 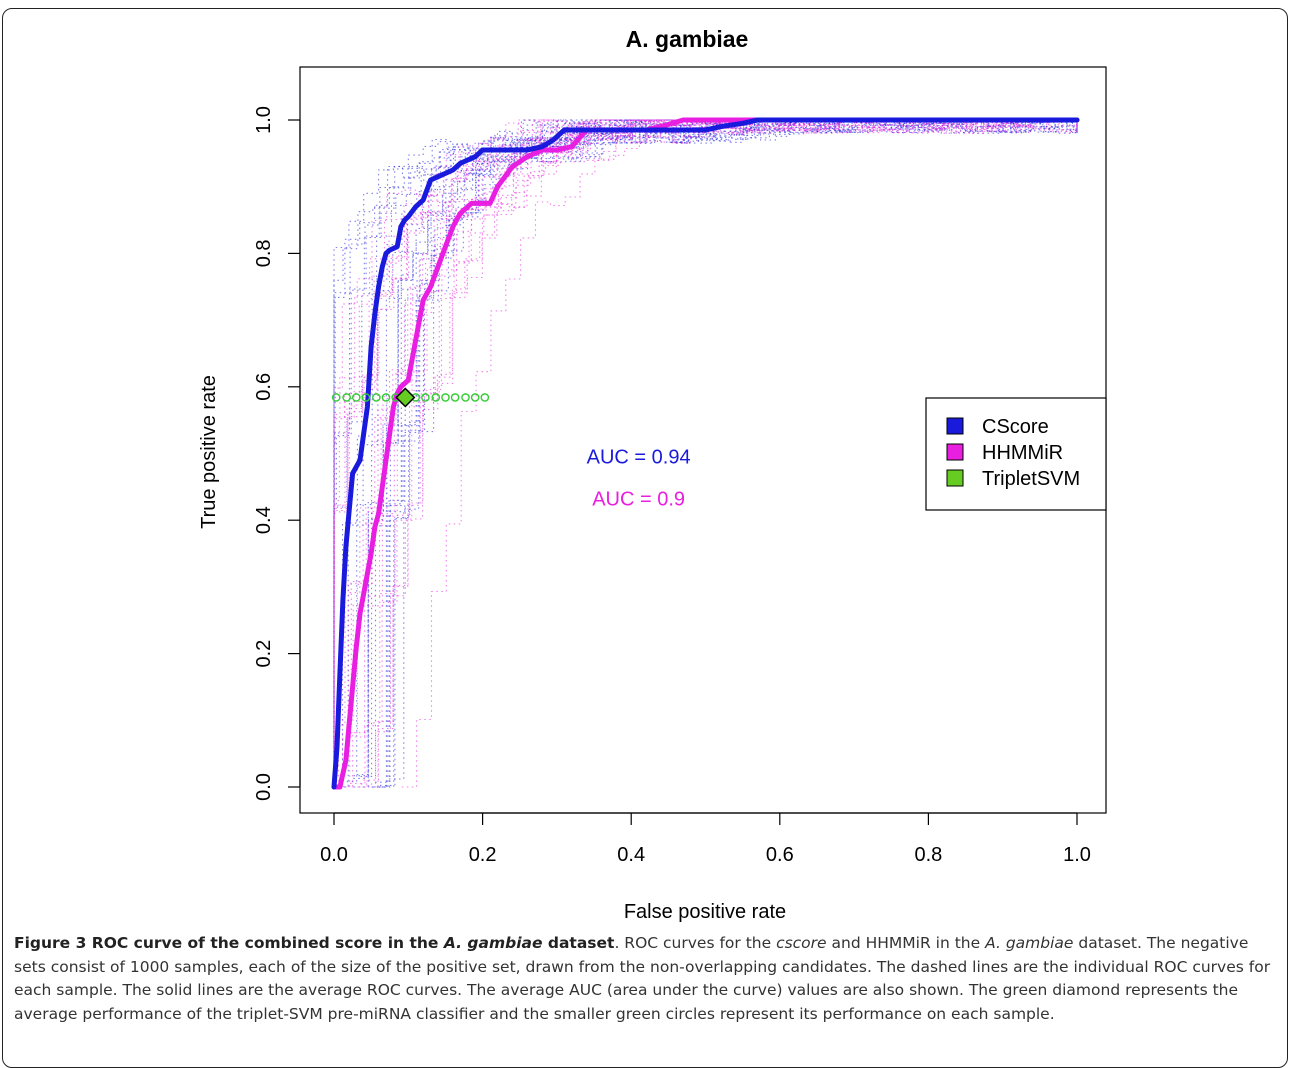 What do you see at coordinates (705, 912) in the screenshot?
I see `x-axis-label: False positive rate` at bounding box center [705, 912].